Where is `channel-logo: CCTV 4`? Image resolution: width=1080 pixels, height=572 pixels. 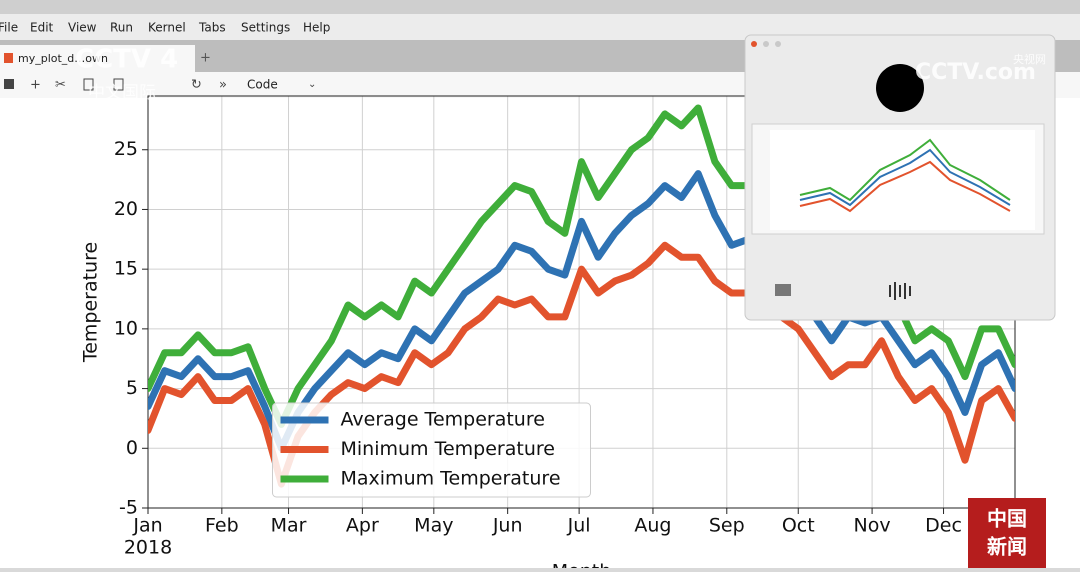
channel-logo: CCTV 4 is located at coordinates (126, 60).